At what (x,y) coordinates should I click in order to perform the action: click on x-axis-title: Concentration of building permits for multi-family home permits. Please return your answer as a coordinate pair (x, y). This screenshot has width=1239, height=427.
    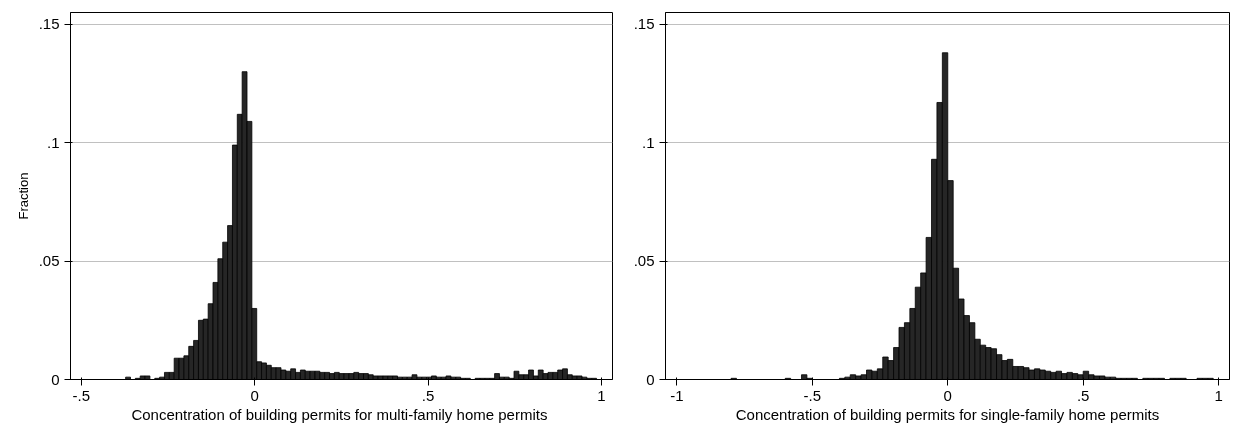
    Looking at the image, I should click on (339, 414).